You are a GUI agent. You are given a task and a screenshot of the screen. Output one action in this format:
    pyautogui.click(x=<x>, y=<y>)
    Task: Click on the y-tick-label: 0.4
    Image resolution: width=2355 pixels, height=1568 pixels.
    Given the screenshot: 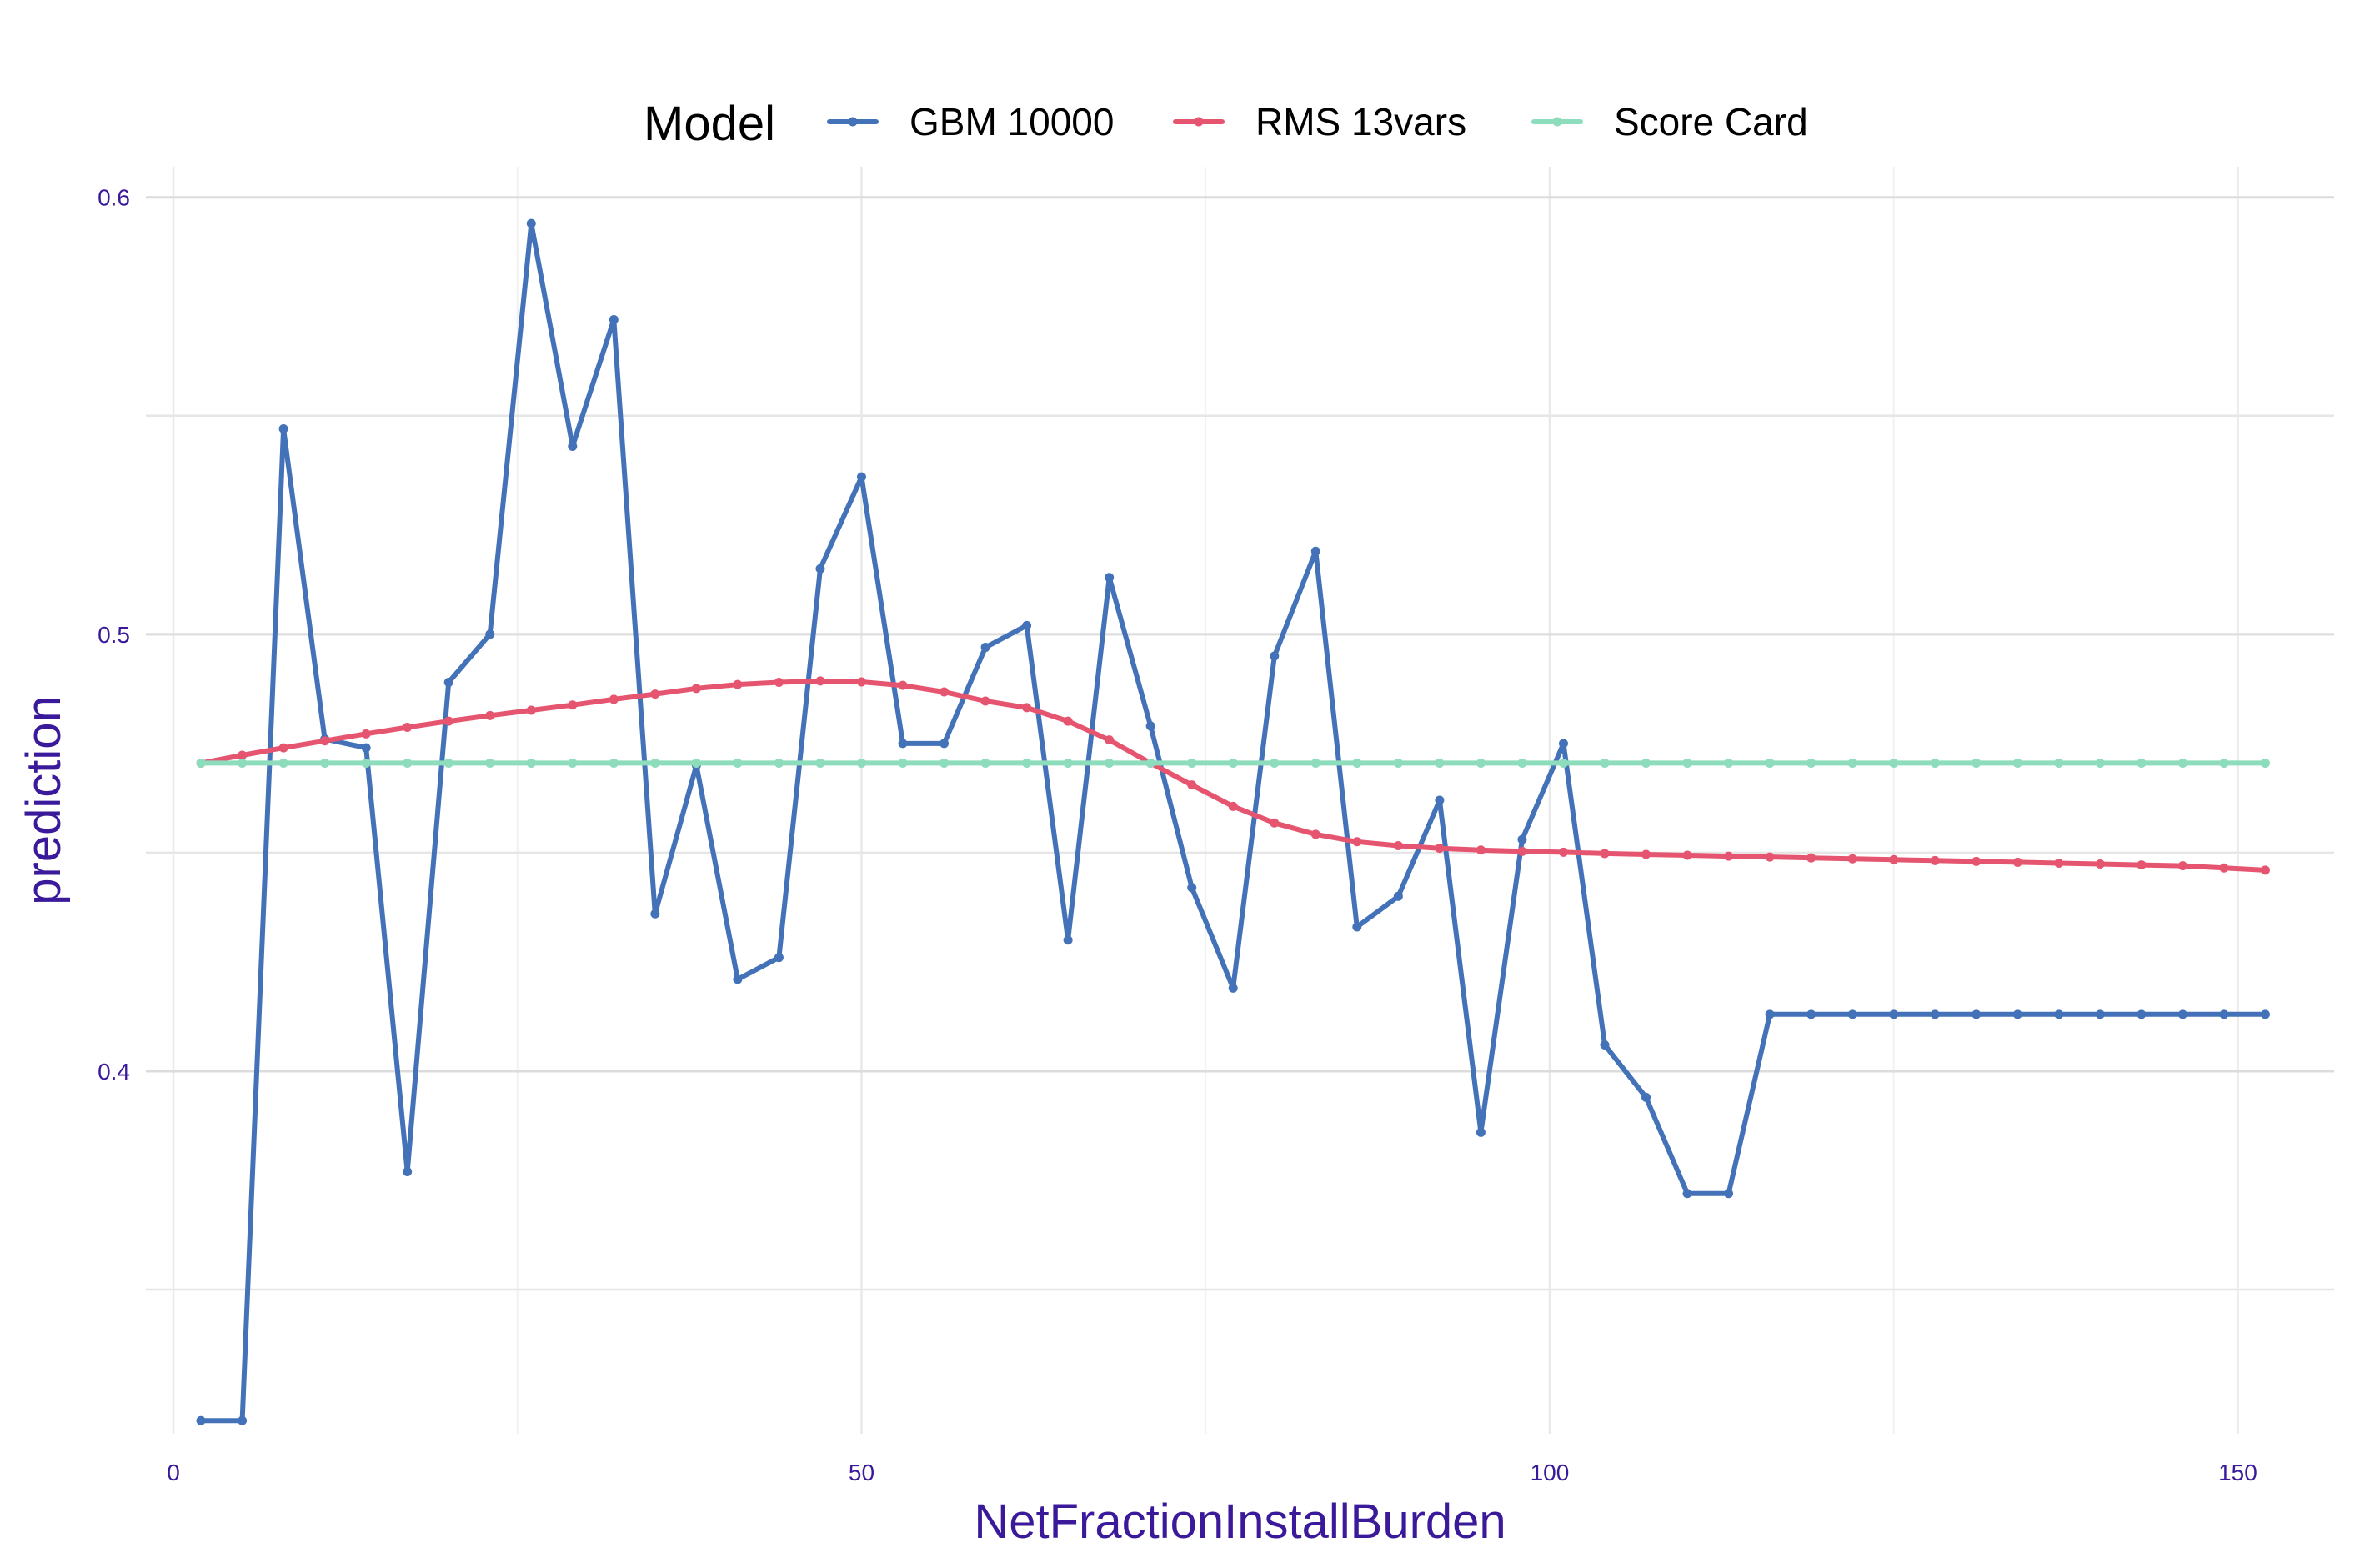 What is the action you would take?
    pyautogui.click(x=114, y=1072)
    